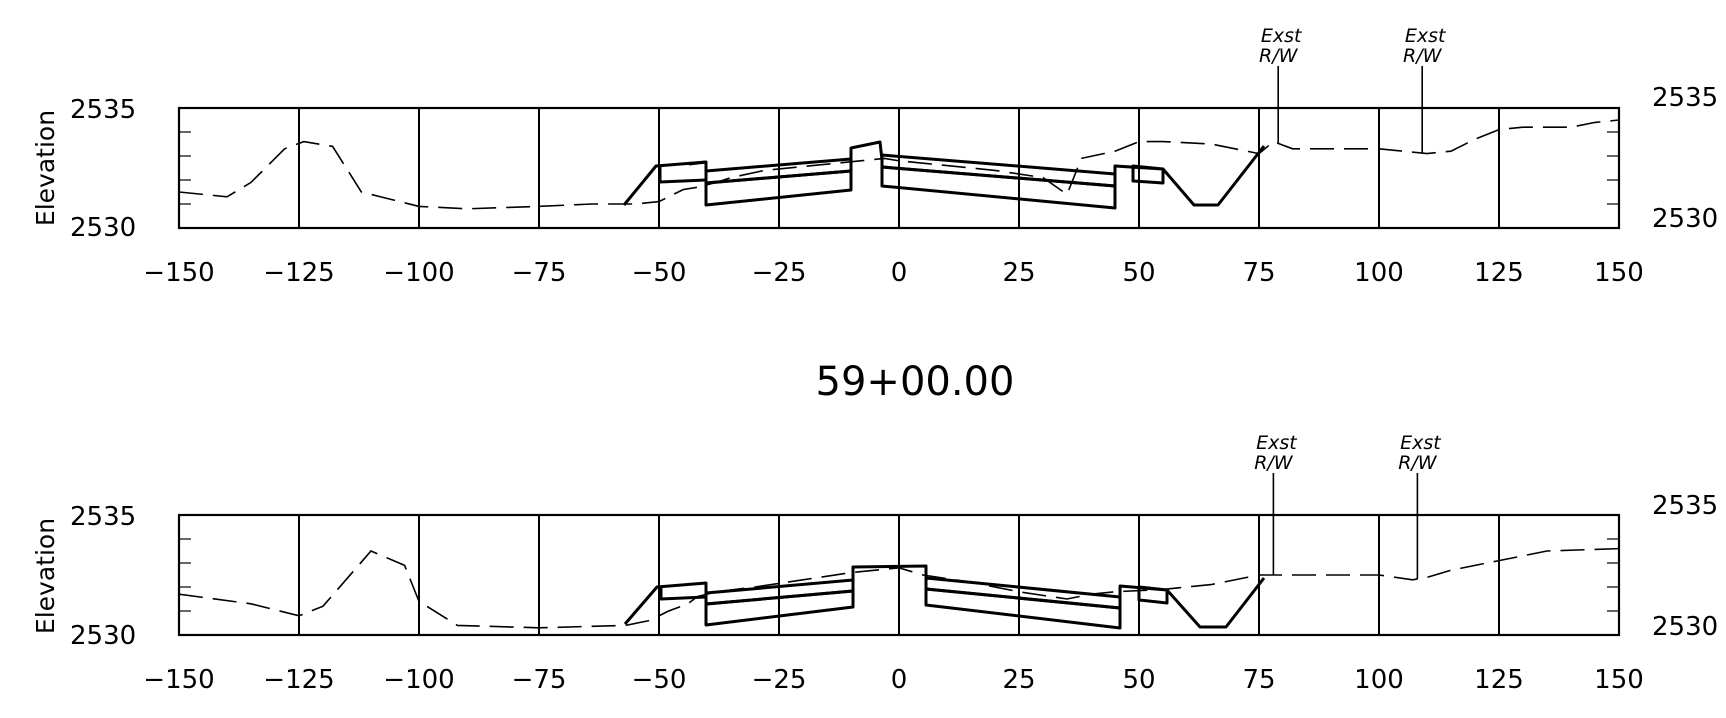 This screenshot has width=1726, height=718. What do you see at coordinates (659, 680) in the screenshot?
I see `lower-offset-tick-label: −50` at bounding box center [659, 680].